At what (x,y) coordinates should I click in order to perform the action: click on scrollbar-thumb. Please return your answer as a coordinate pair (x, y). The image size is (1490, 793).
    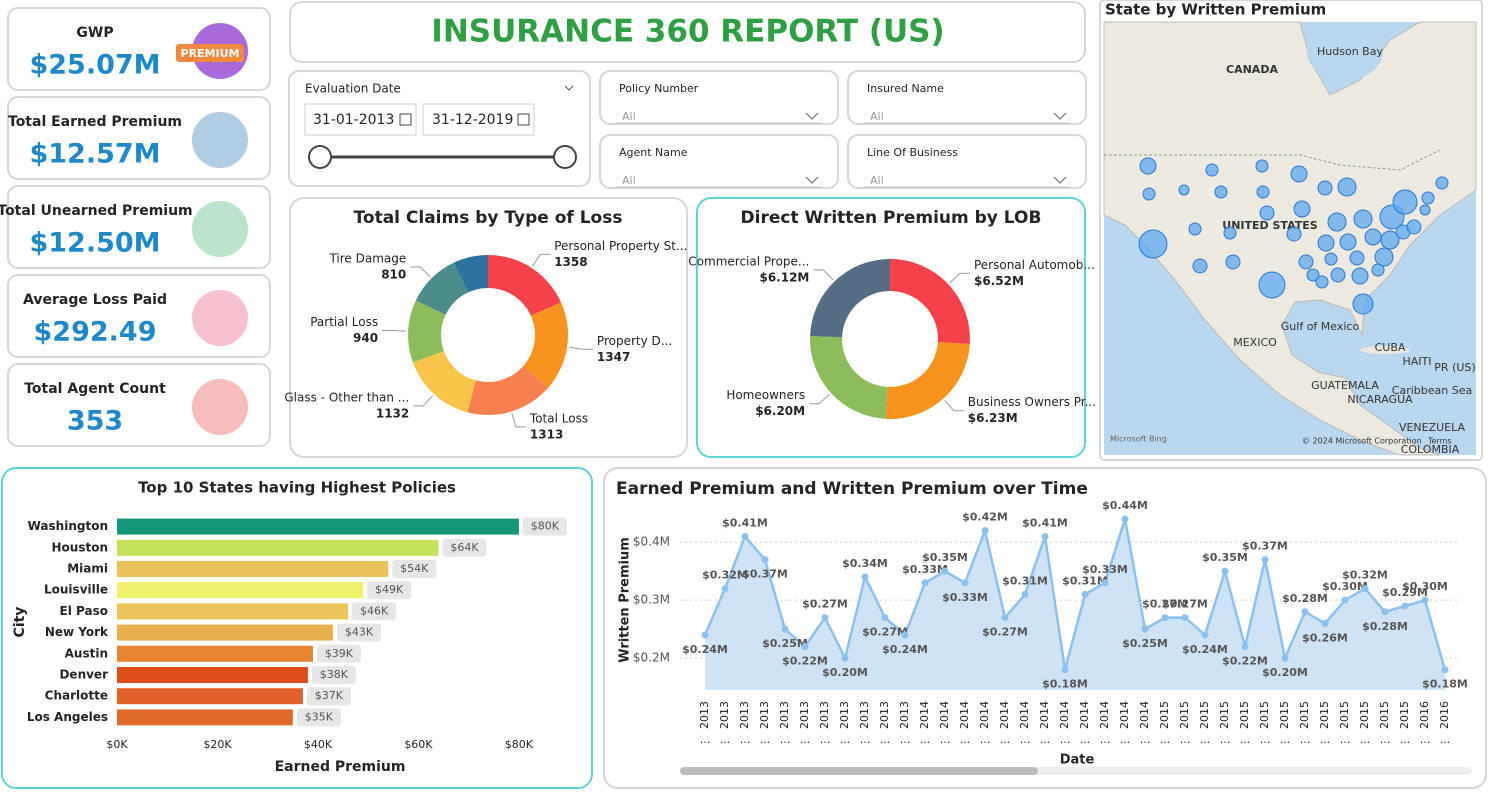
    Looking at the image, I should click on (859, 771).